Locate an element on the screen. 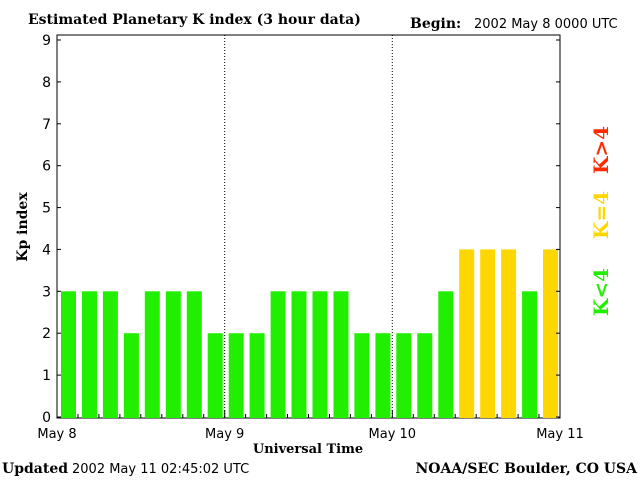  begin-label: Begin: is located at coordinates (435, 24).